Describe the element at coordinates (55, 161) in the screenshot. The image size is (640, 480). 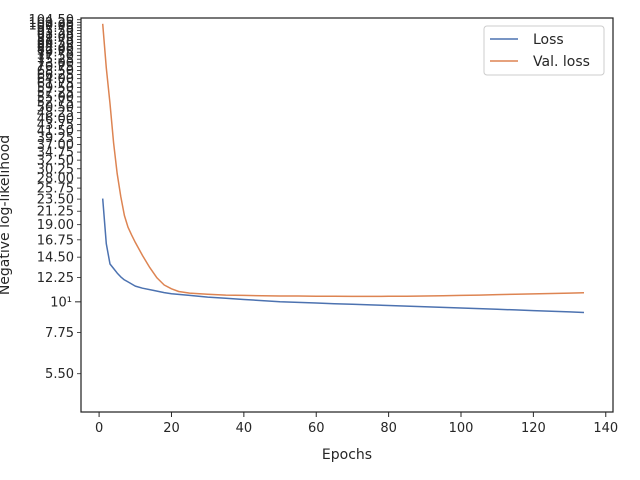
I see `y-tick-label: 32.50` at that location.